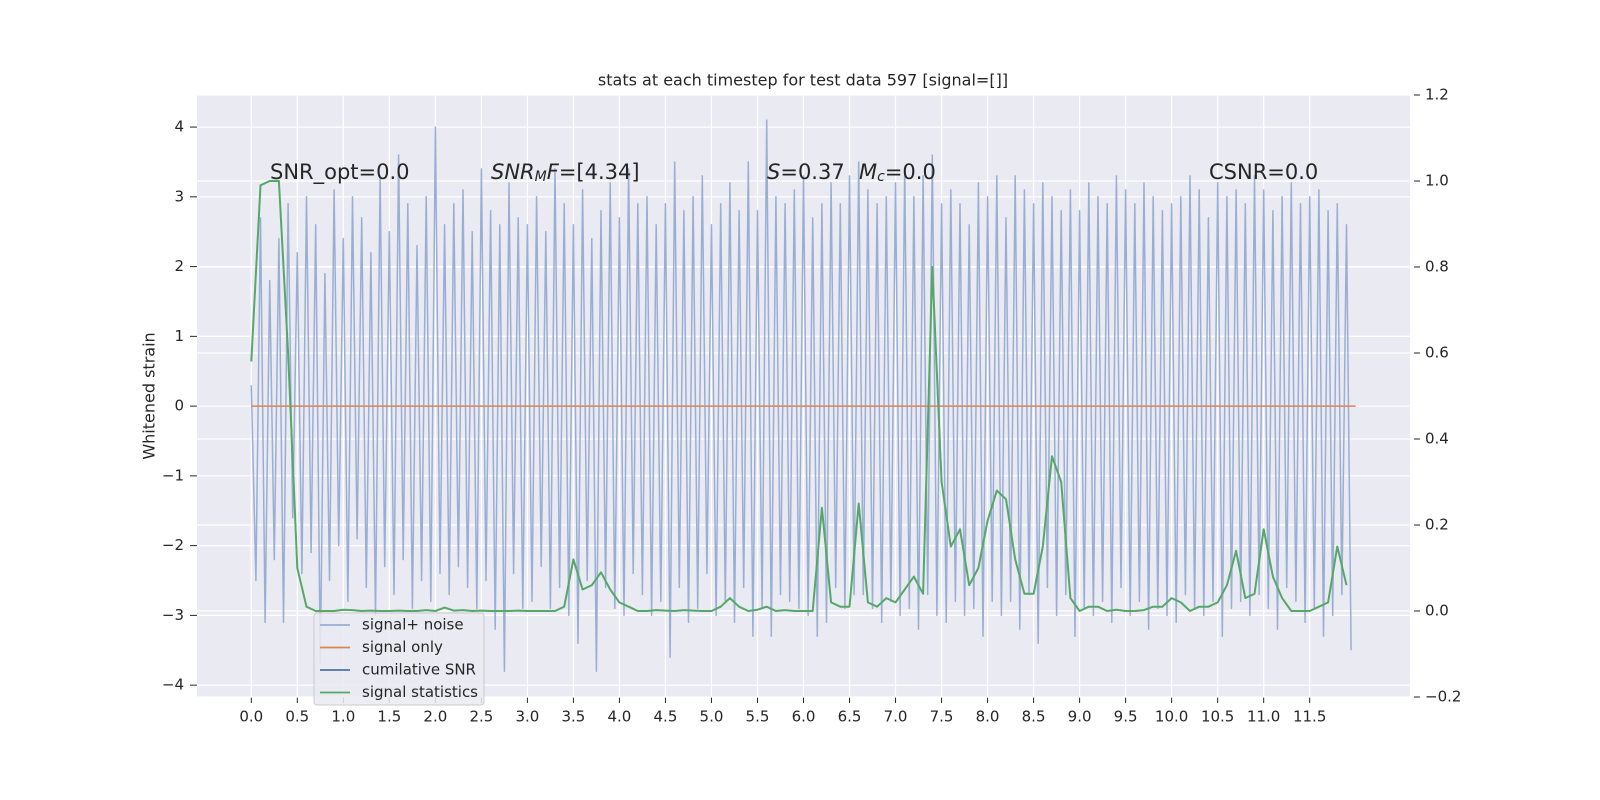 This screenshot has width=1600, height=800. What do you see at coordinates (666, 717) in the screenshot?
I see `x-tick-label: 4.5` at bounding box center [666, 717].